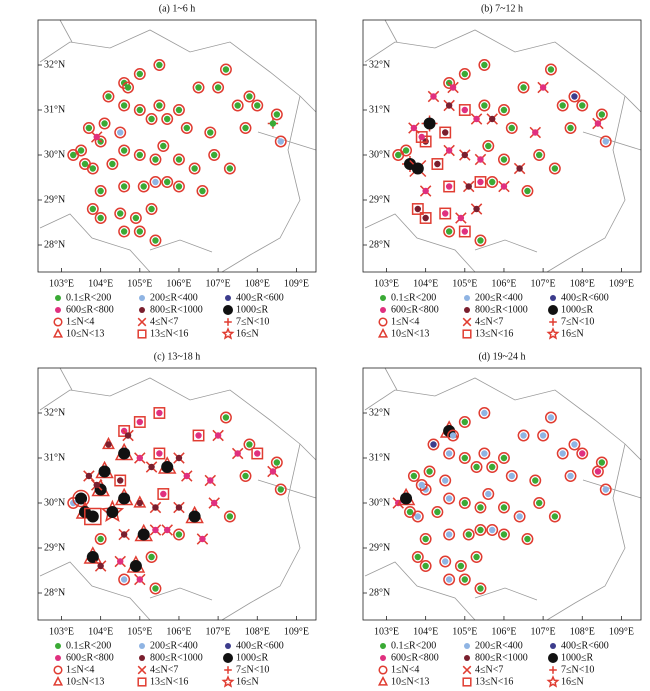  What do you see at coordinates (169, 333) in the screenshot?
I see `legend-label: 13≤N<16` at bounding box center [169, 333].